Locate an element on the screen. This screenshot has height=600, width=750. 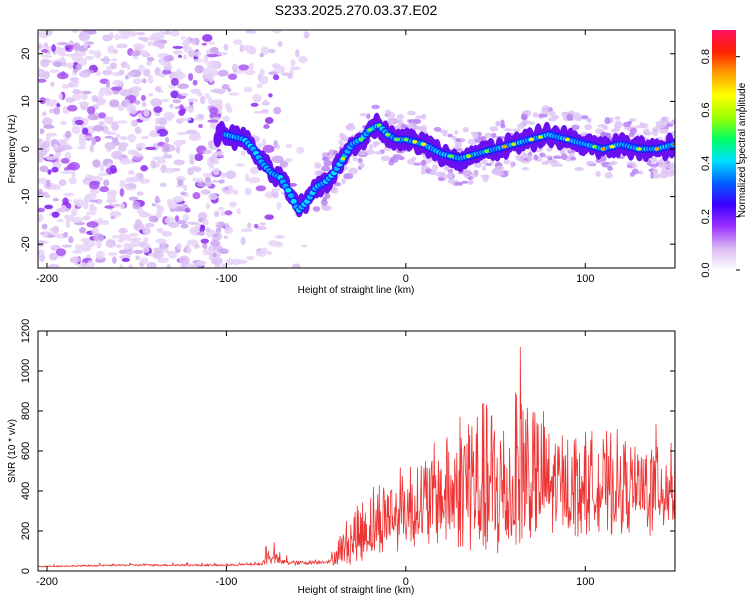
colorbar-tick-label: 0.4 is located at coordinates (706, 163).